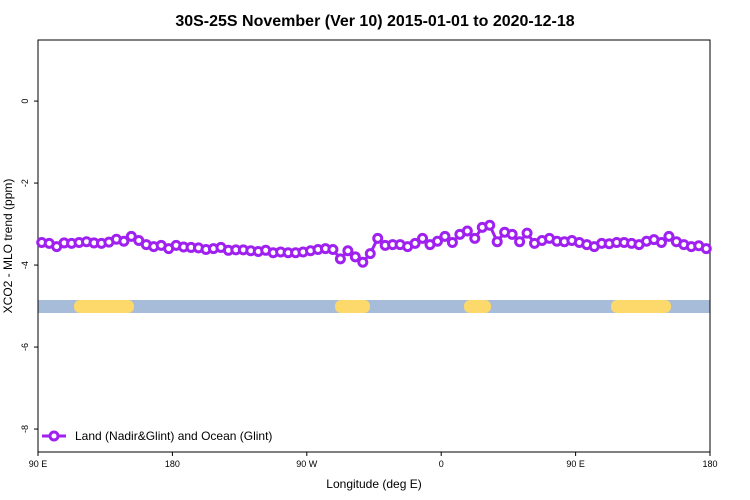  What do you see at coordinates (441, 464) in the screenshot?
I see `x-tick-label: 0` at bounding box center [441, 464].